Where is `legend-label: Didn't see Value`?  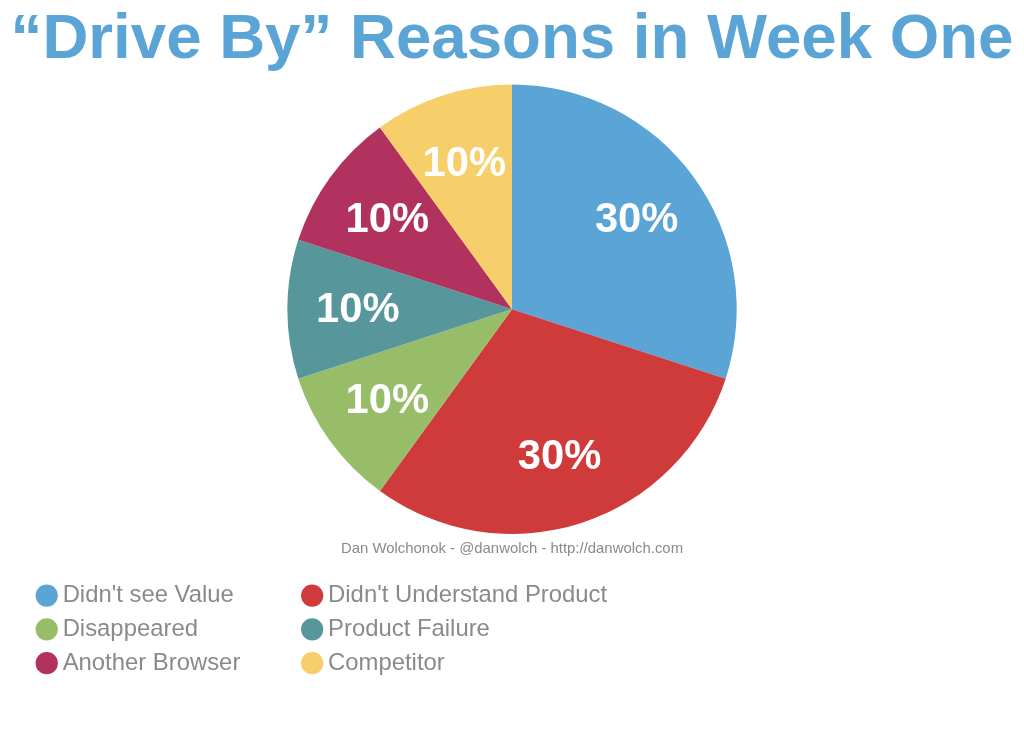 legend-label: Didn't see Value is located at coordinates (148, 594).